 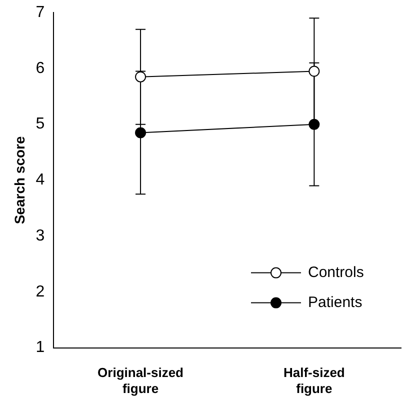 What do you see at coordinates (19, 180) in the screenshot?
I see `y-axis-title: Search score` at bounding box center [19, 180].